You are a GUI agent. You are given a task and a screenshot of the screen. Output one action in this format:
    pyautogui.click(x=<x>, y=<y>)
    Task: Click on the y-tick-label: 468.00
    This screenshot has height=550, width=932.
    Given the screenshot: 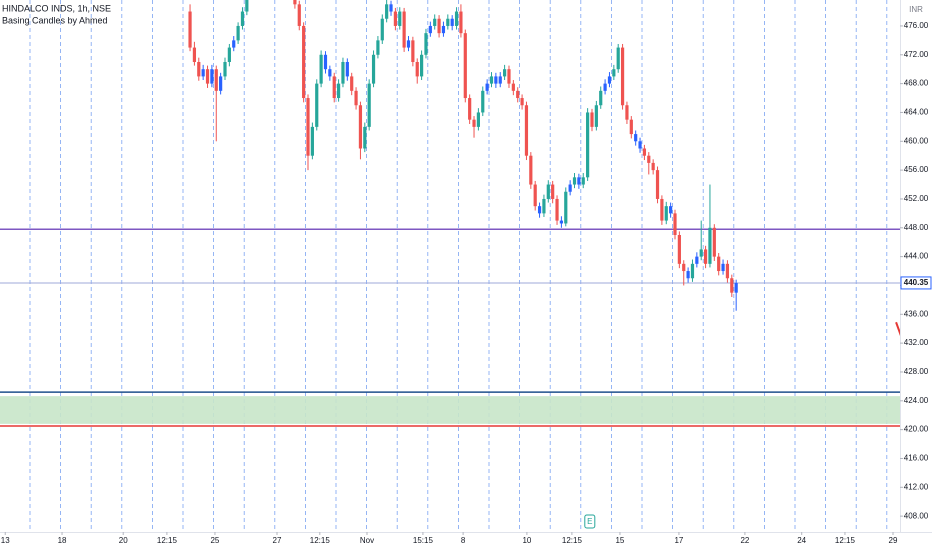 What is the action you would take?
    pyautogui.click(x=916, y=83)
    